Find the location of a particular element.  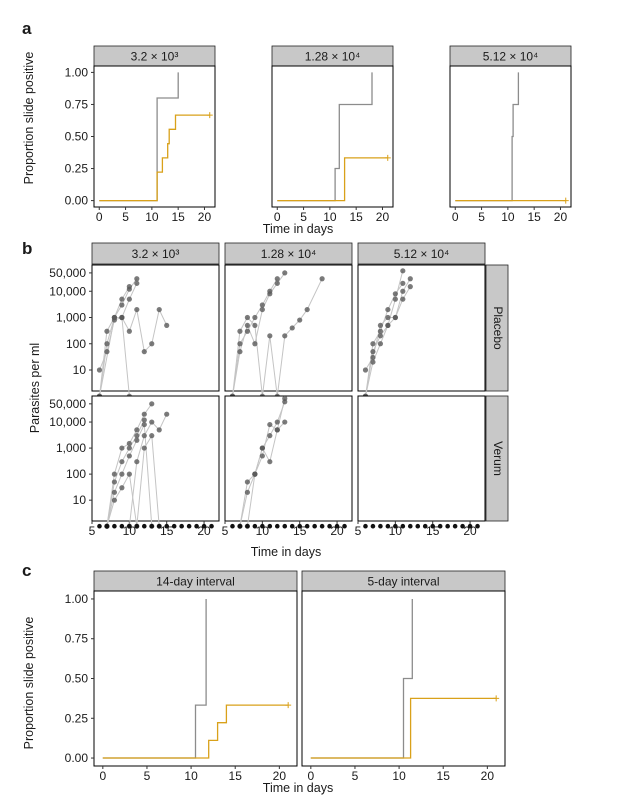

parasite-track is located at coordinates (266, 464).